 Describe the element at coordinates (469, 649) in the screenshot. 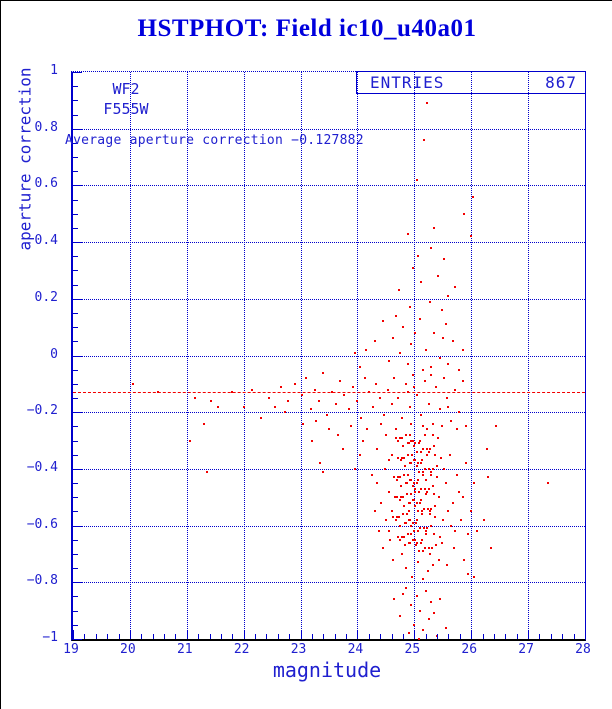

I see `x-tick-label: 26` at that location.